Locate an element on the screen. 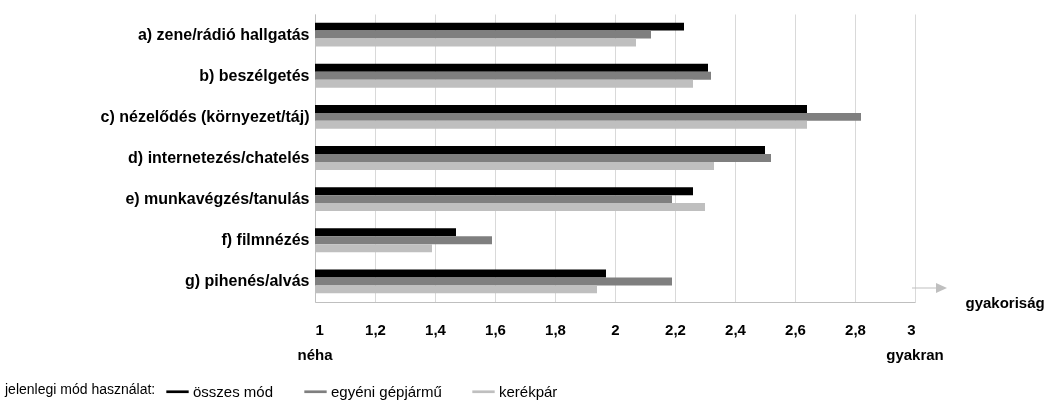 The image size is (1062, 406). x-tick-label: 1,4 is located at coordinates (436, 329).